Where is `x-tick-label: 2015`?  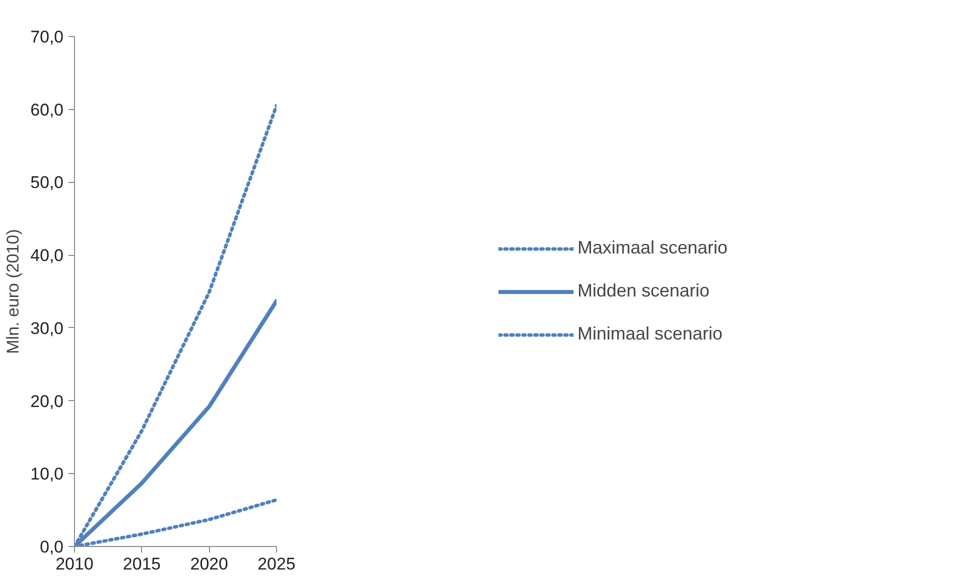 x-tick-label: 2015 is located at coordinates (141, 564).